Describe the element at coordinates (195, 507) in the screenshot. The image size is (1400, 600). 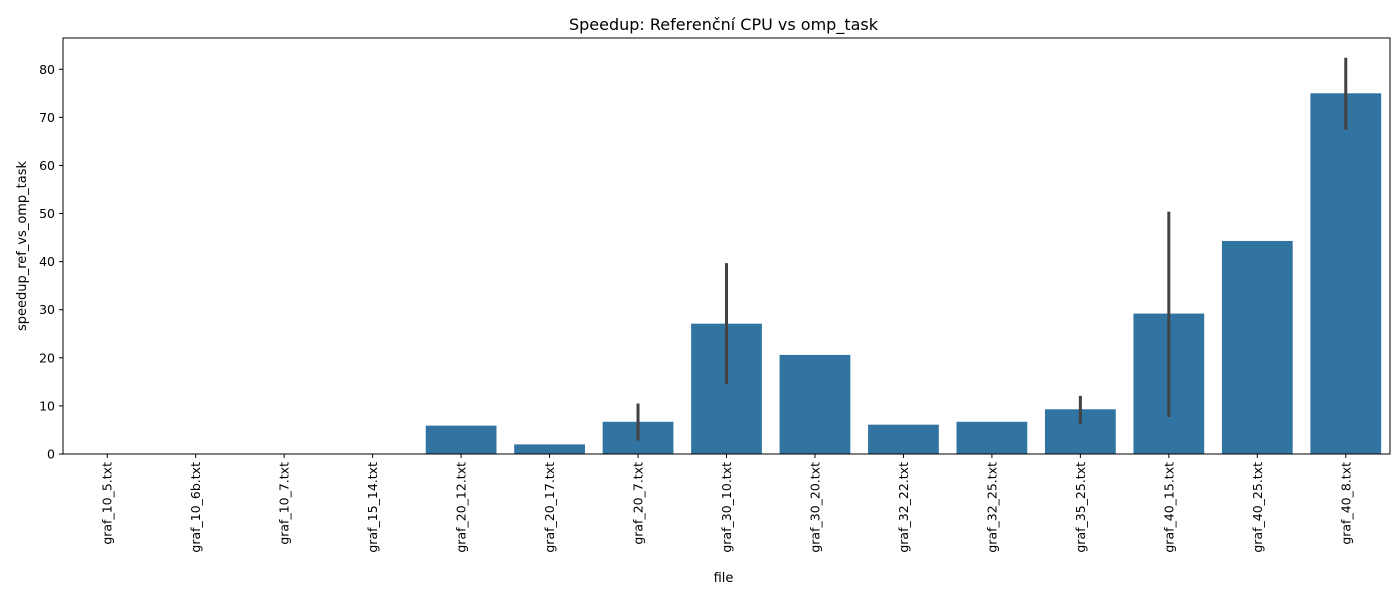
I see `x-tick-label-1: graf_10_6b.txt` at that location.